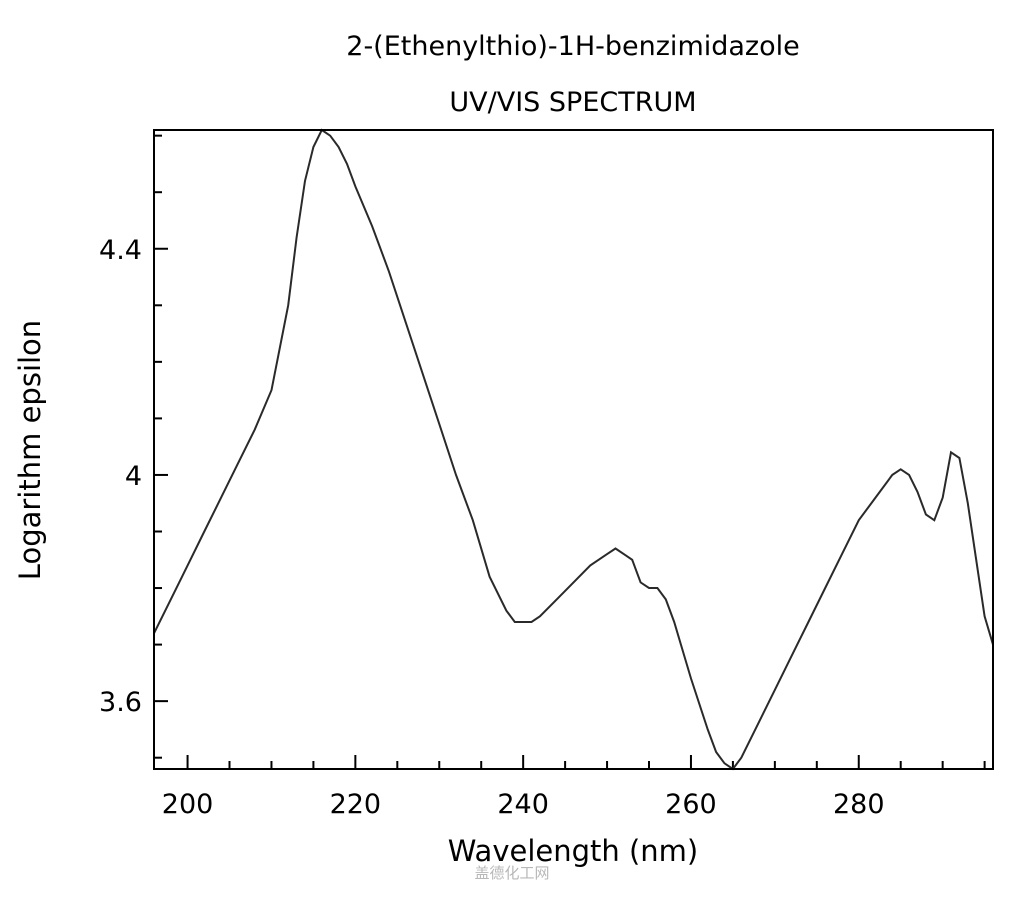 The width and height of the screenshot is (1024, 900). Describe the element at coordinates (572, 46) in the screenshot. I see `chart-title: 2-(Ethenylthio)-1H-benzimidazole` at that location.